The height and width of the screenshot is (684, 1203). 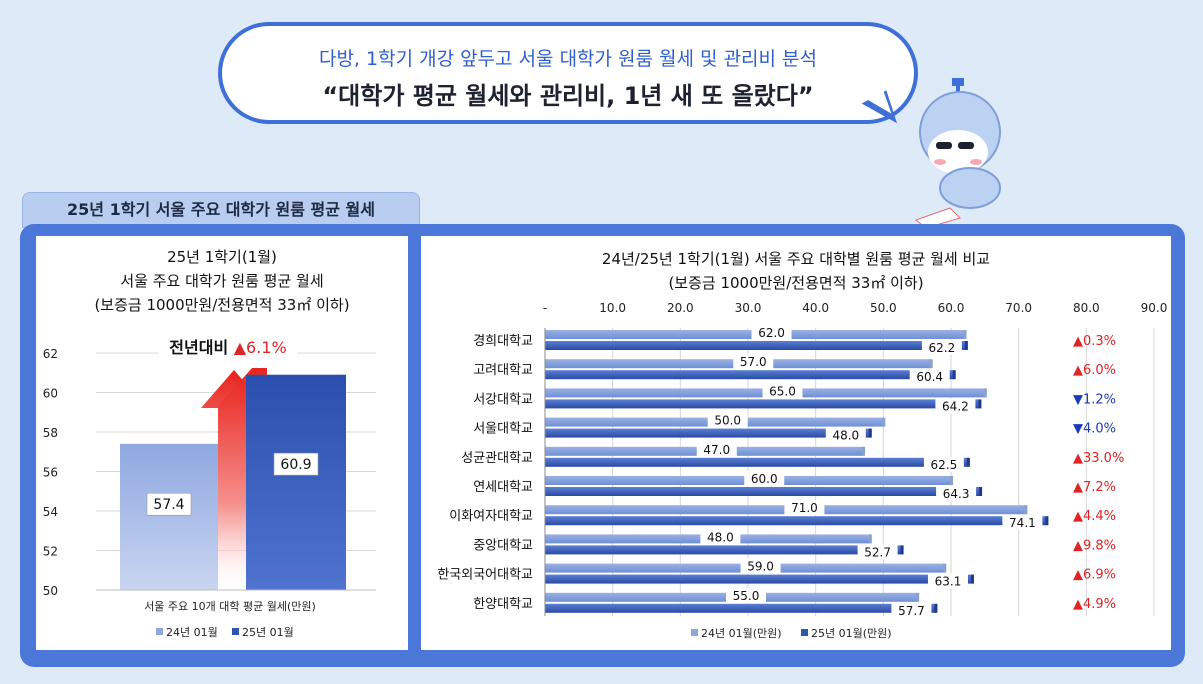 What do you see at coordinates (497, 458) in the screenshot?
I see `chart2-category-label: 성균관대학교` at bounding box center [497, 458].